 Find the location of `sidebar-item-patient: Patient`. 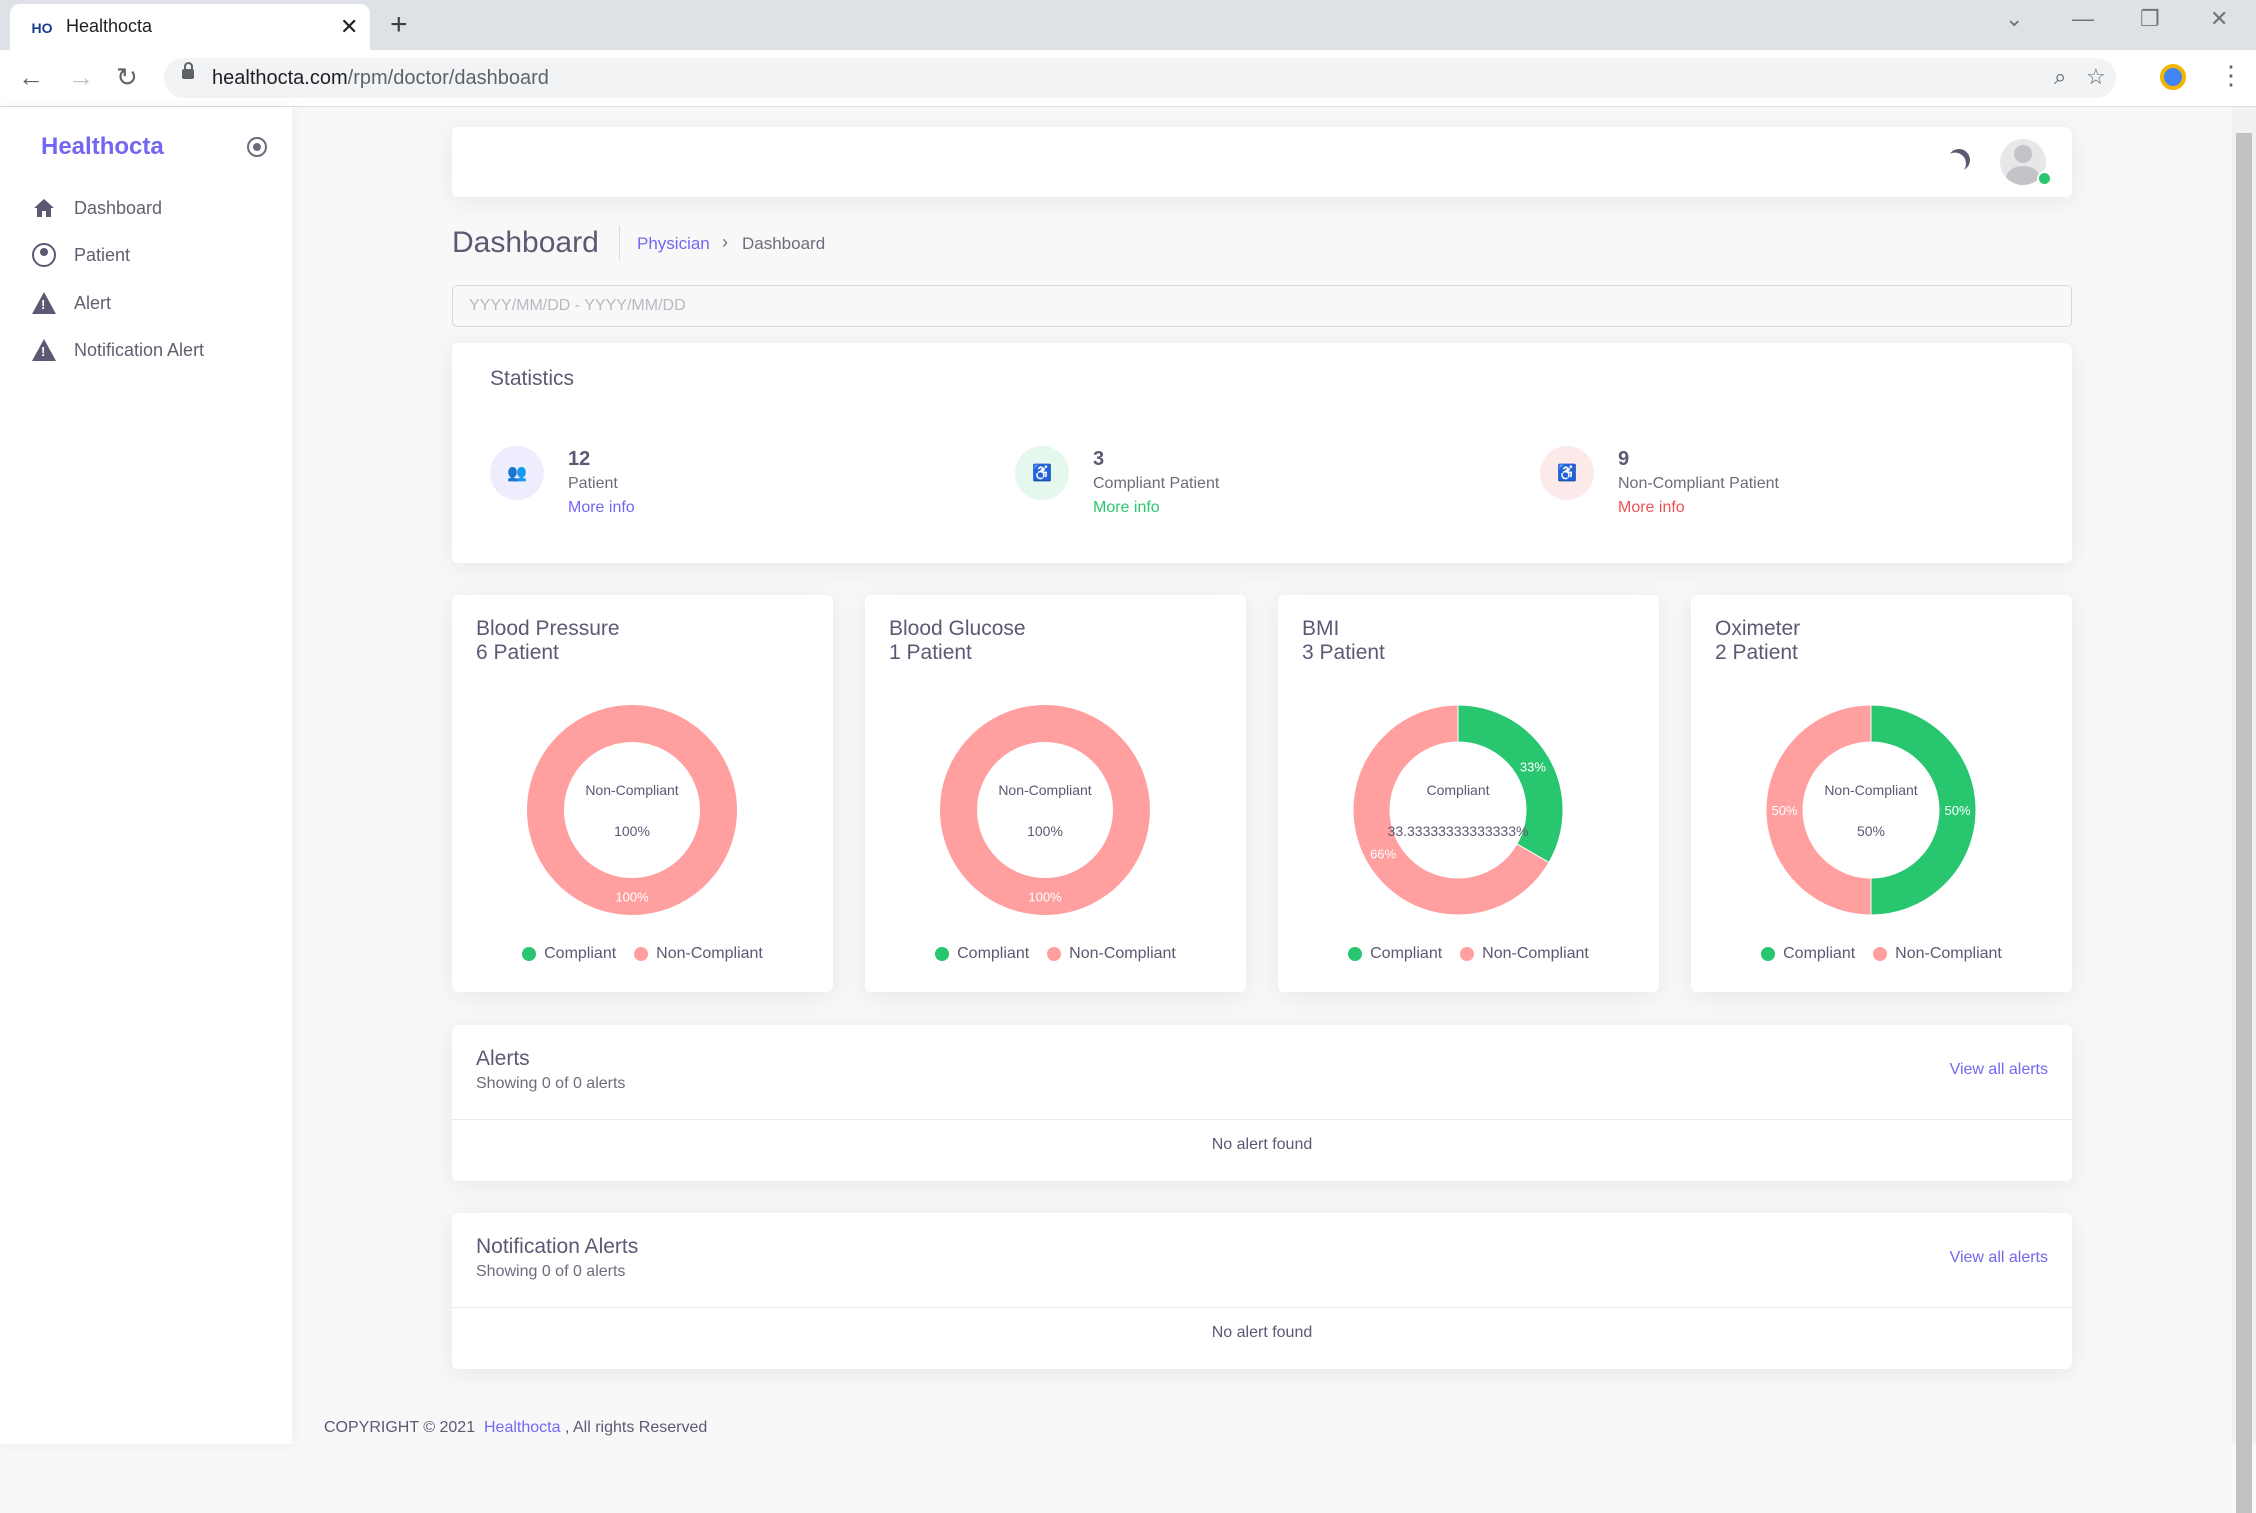

sidebar-item-patient: Patient is located at coordinates (81, 255).